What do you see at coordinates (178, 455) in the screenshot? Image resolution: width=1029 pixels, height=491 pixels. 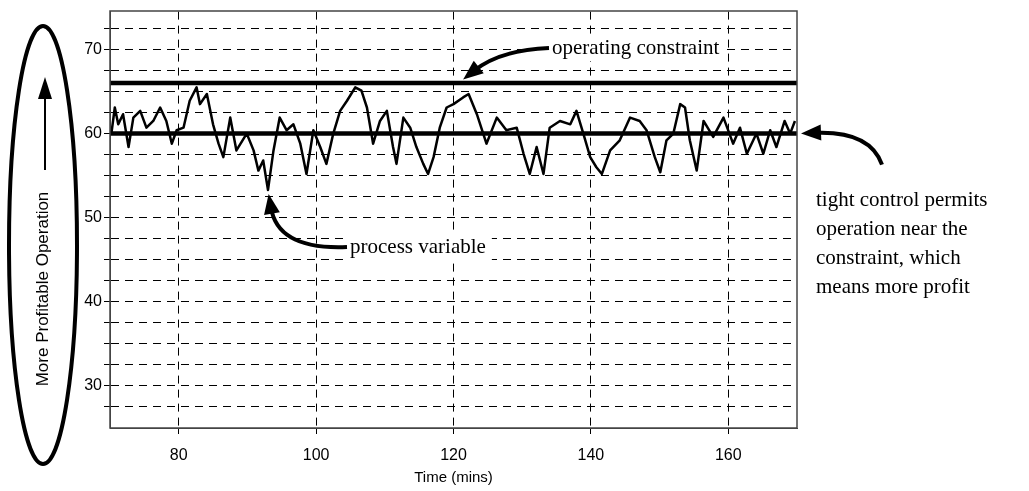 I see `x-tick-label: 80` at bounding box center [178, 455].